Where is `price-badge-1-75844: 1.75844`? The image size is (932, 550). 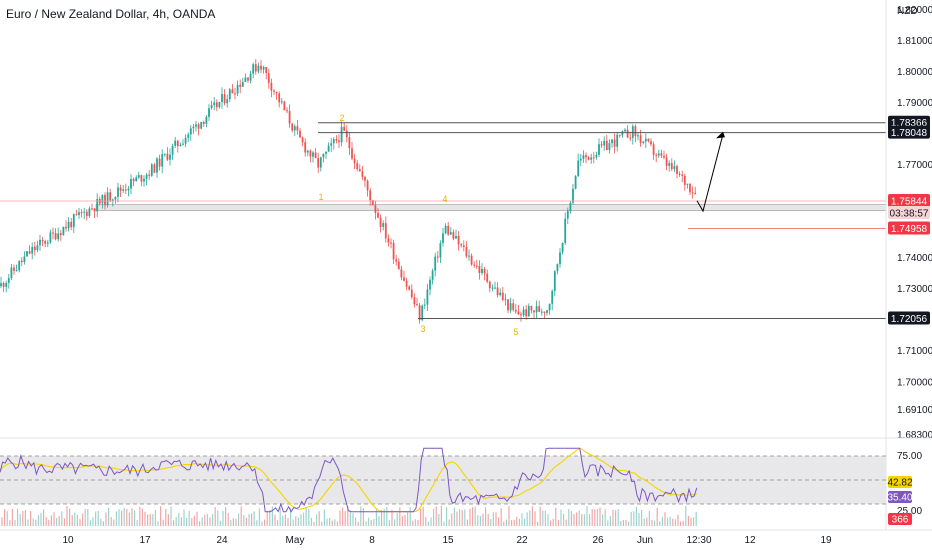 price-badge-1-75844: 1.75844 is located at coordinates (909, 200).